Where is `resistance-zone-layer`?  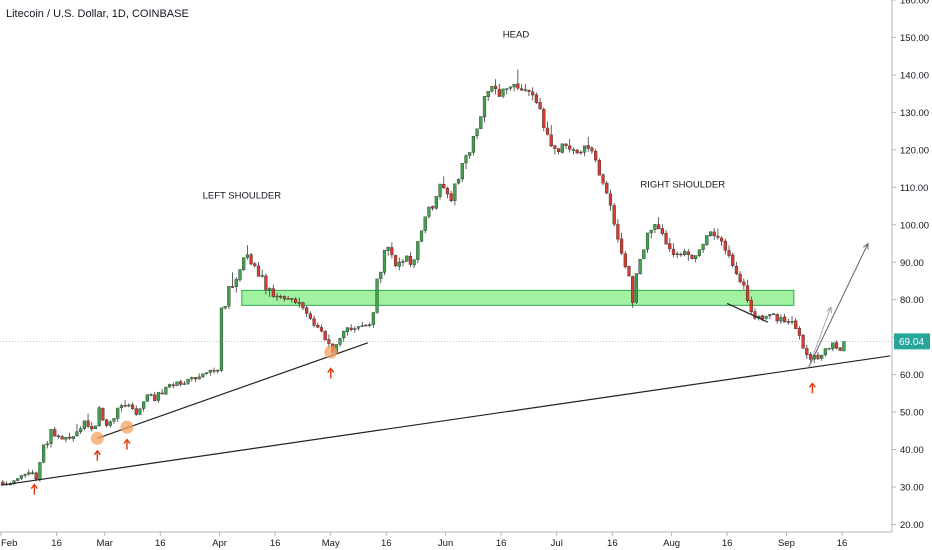 resistance-zone-layer is located at coordinates (518, 297).